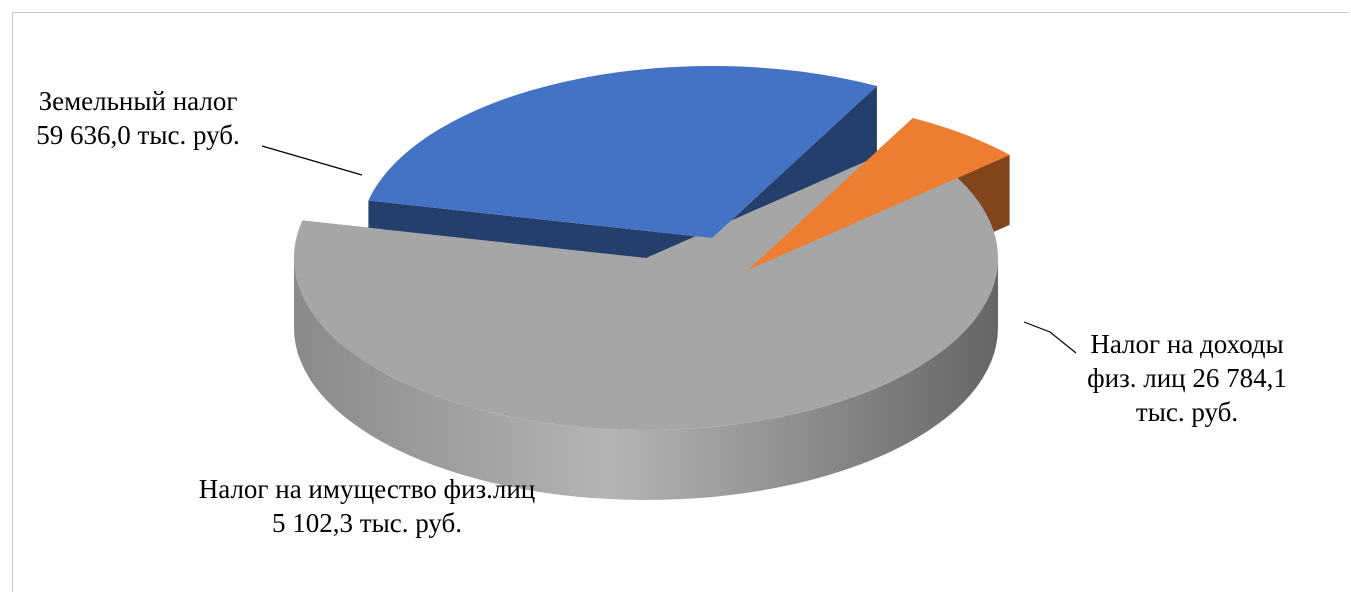 This screenshot has width=1351, height=594. What do you see at coordinates (1186, 344) in the screenshot?
I see `data-label-1-line-0: Налог на доходы` at bounding box center [1186, 344].